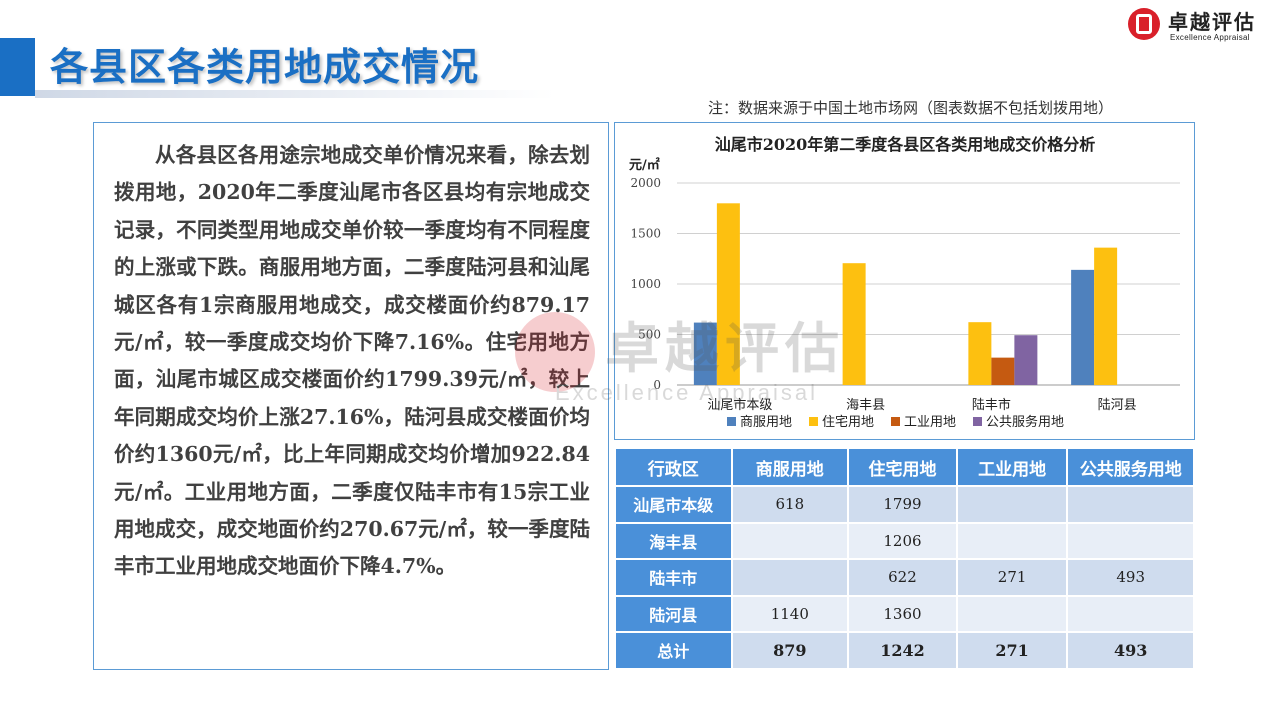 The image size is (1280, 720). Describe the element at coordinates (991, 405) in the screenshot. I see `x-tick-label: 陆丰市` at that location.